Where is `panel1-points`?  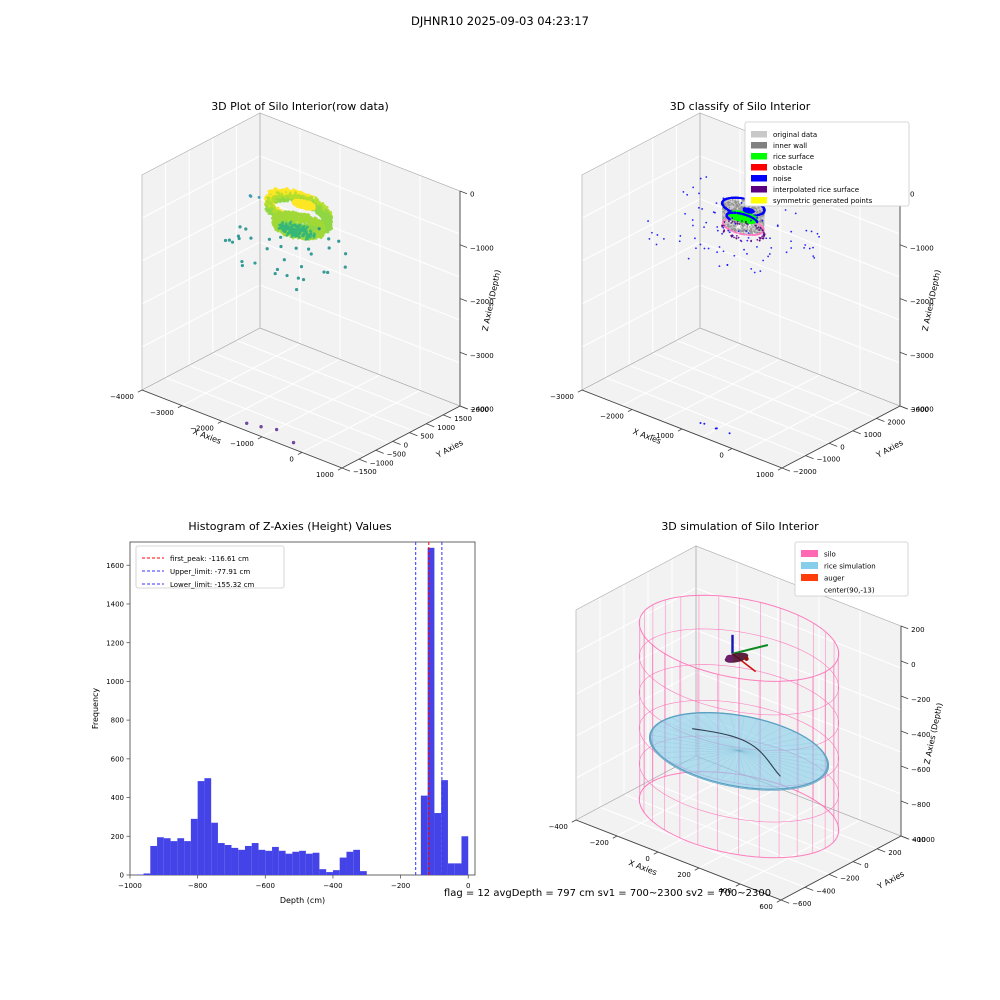
panel1-points is located at coordinates (285, 315).